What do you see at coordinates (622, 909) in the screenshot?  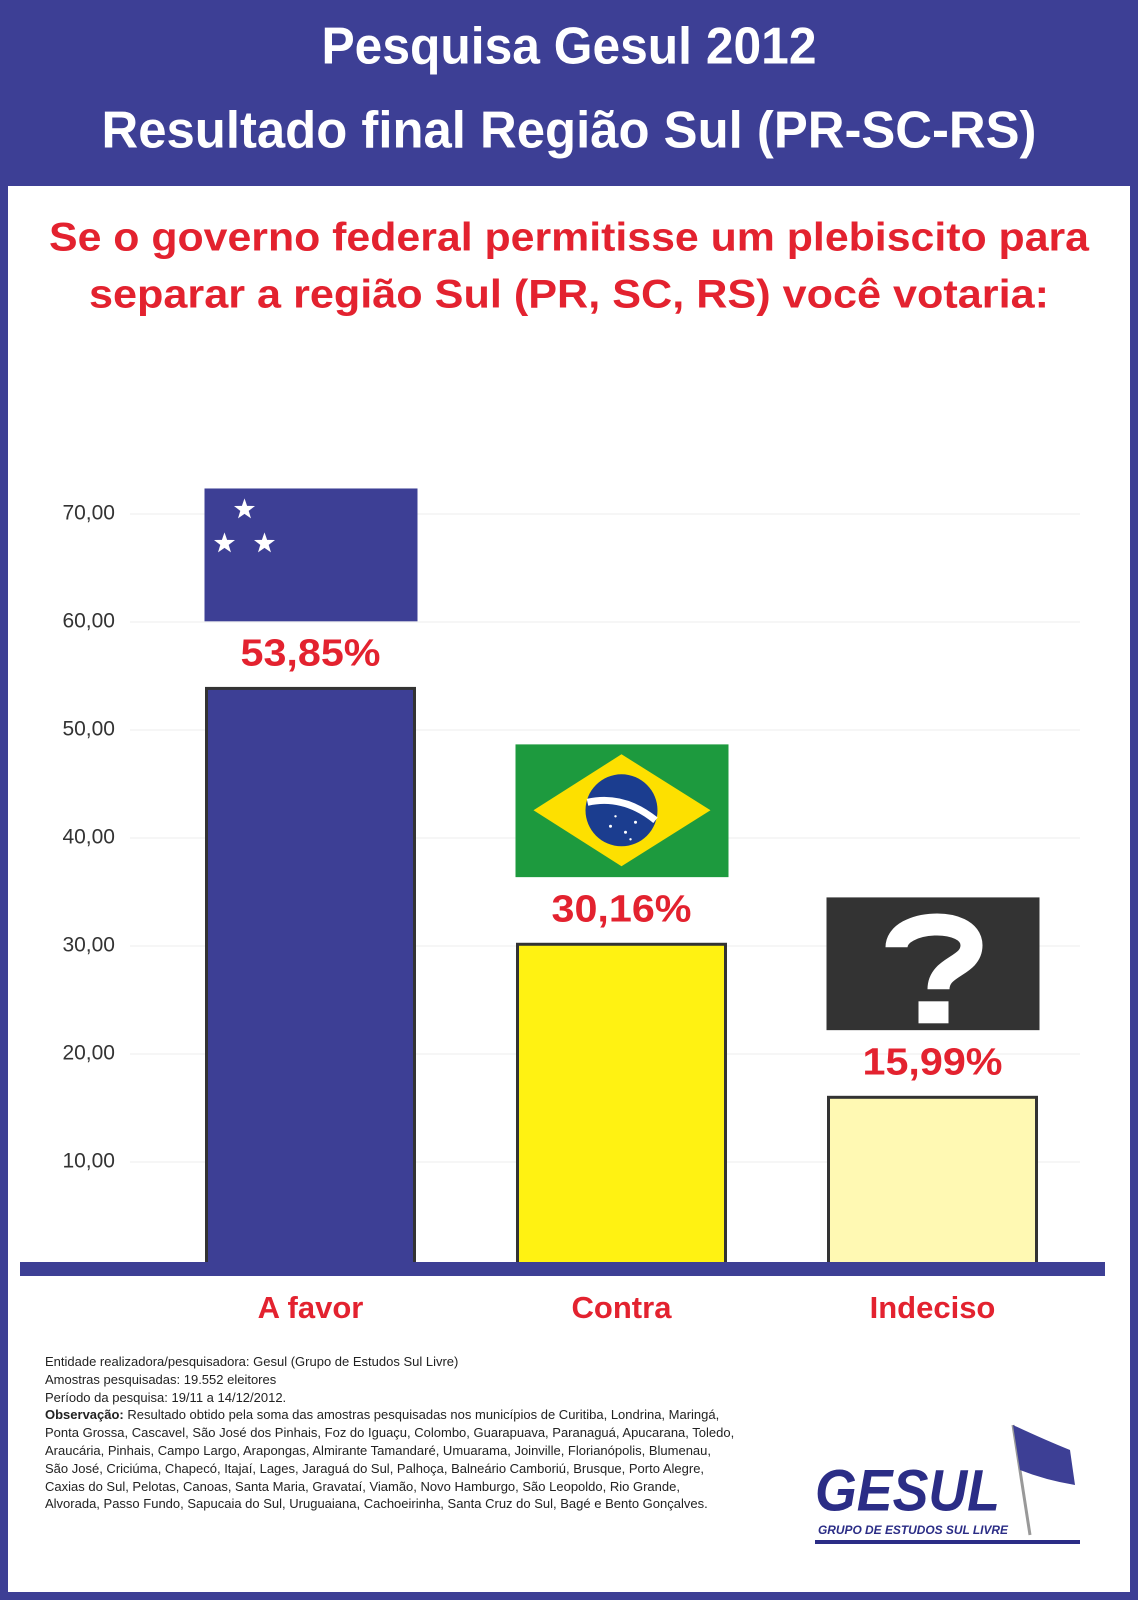 I see `value-label: 30,16%` at bounding box center [622, 909].